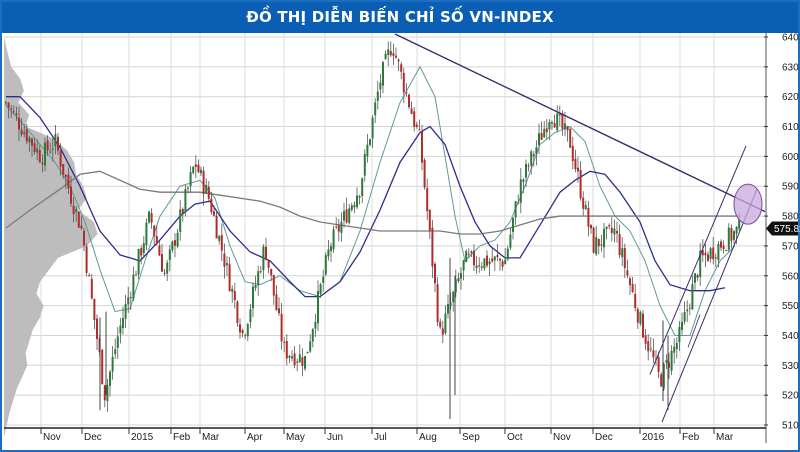 This screenshot has width=800, height=452. Describe the element at coordinates (790, 276) in the screenshot. I see `y-tick-label: 560` at that location.